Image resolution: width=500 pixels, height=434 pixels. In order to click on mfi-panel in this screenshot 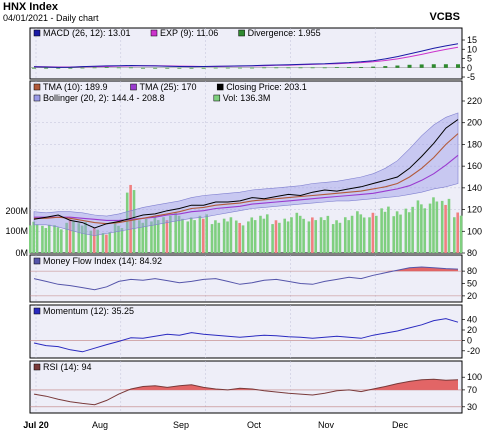, I will do `click(246, 278)`.